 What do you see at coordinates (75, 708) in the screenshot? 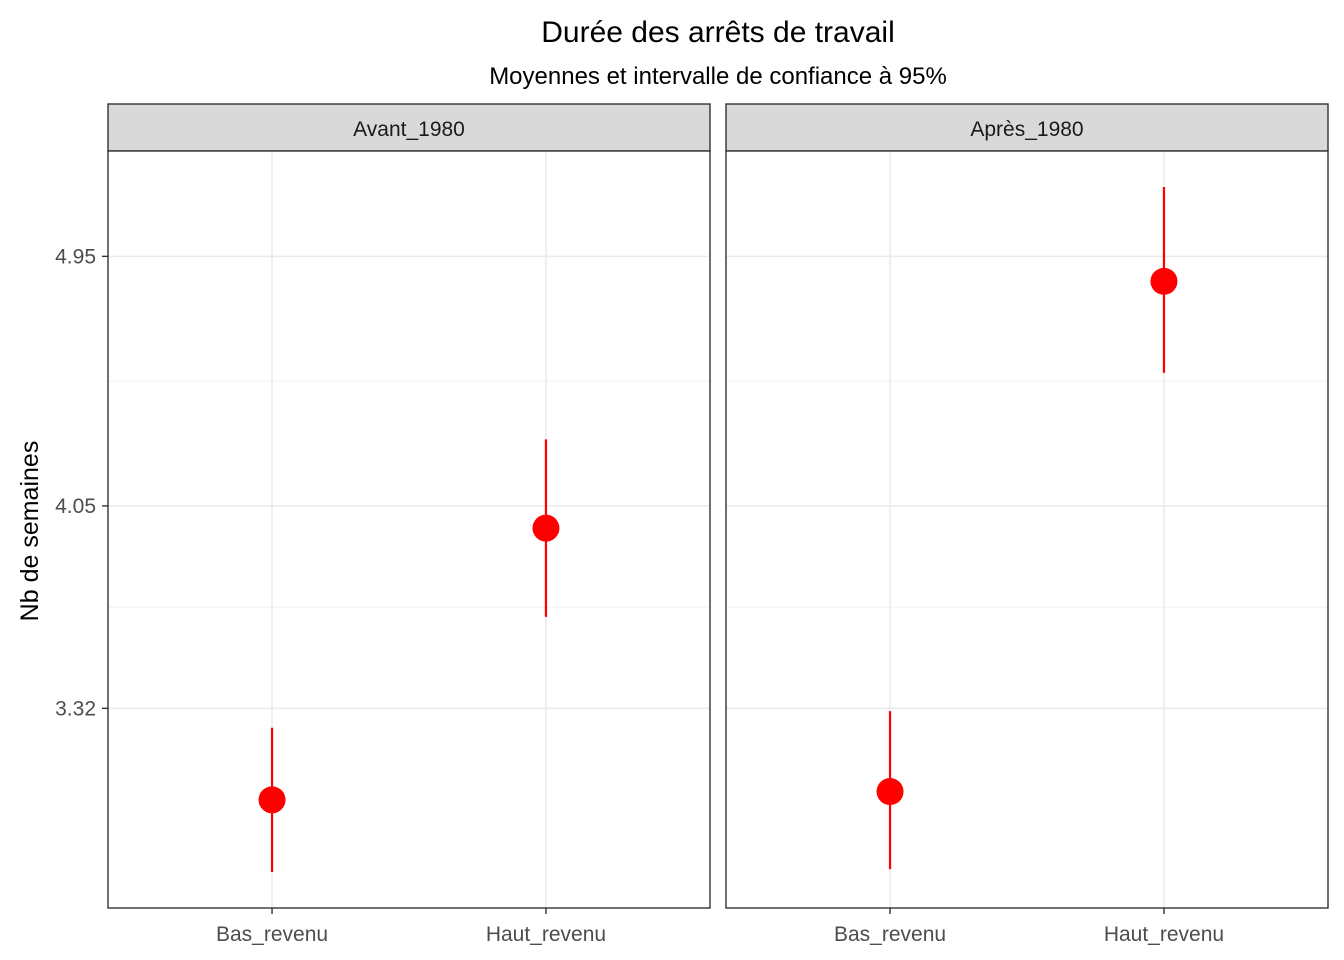
I see `y-tick-label: 3.32` at bounding box center [75, 708].